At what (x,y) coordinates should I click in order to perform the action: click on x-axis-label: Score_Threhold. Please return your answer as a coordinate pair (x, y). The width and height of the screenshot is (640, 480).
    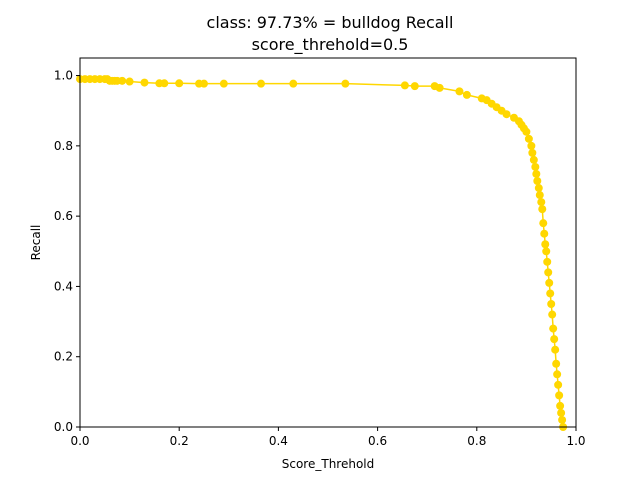
    Looking at the image, I should click on (328, 464).